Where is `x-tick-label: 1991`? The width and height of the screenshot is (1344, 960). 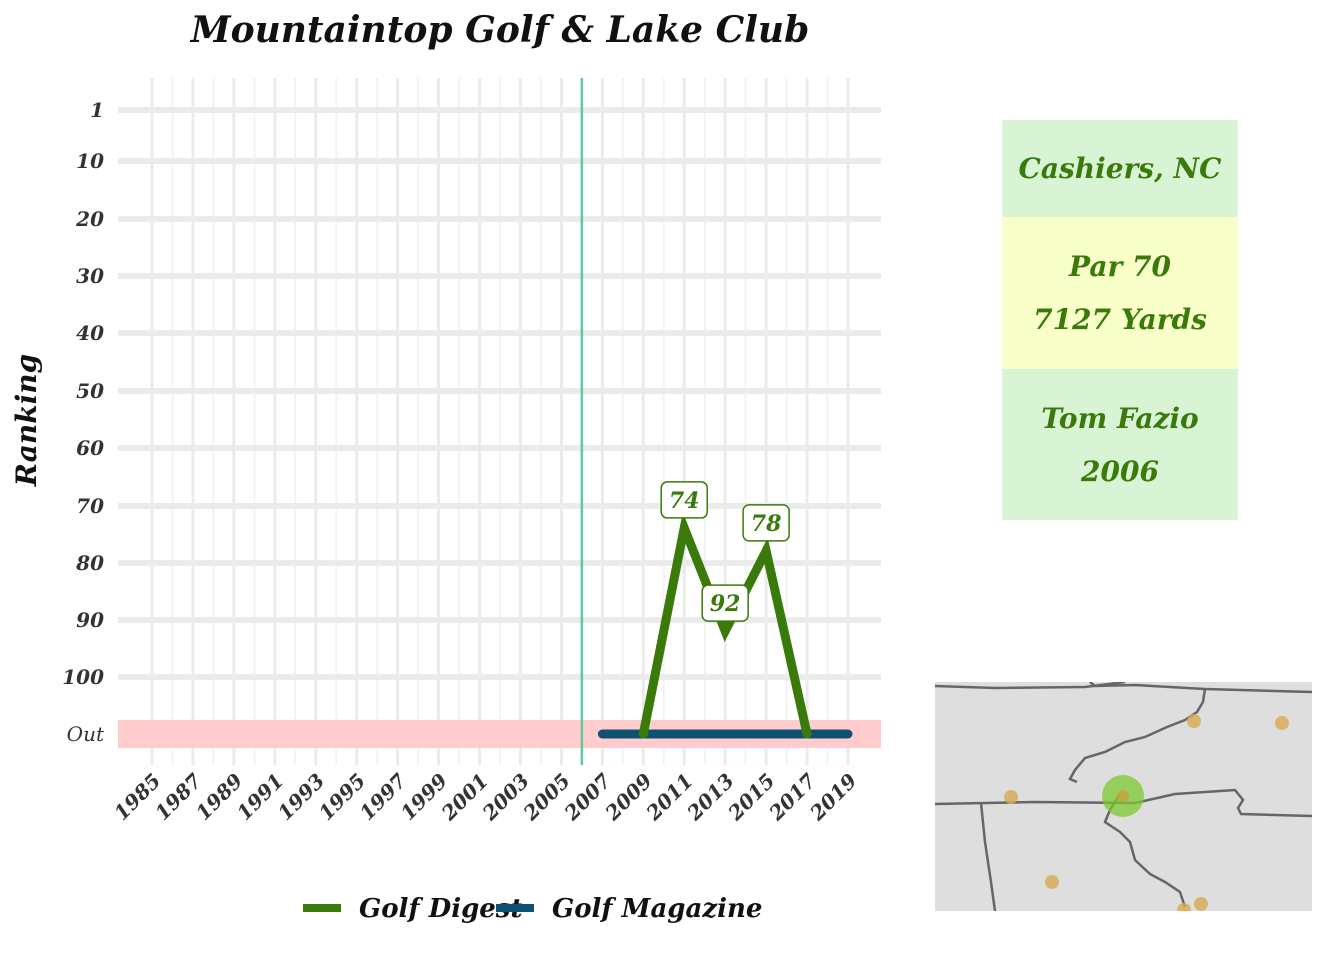 x-tick-label: 1991 is located at coordinates (260, 797).